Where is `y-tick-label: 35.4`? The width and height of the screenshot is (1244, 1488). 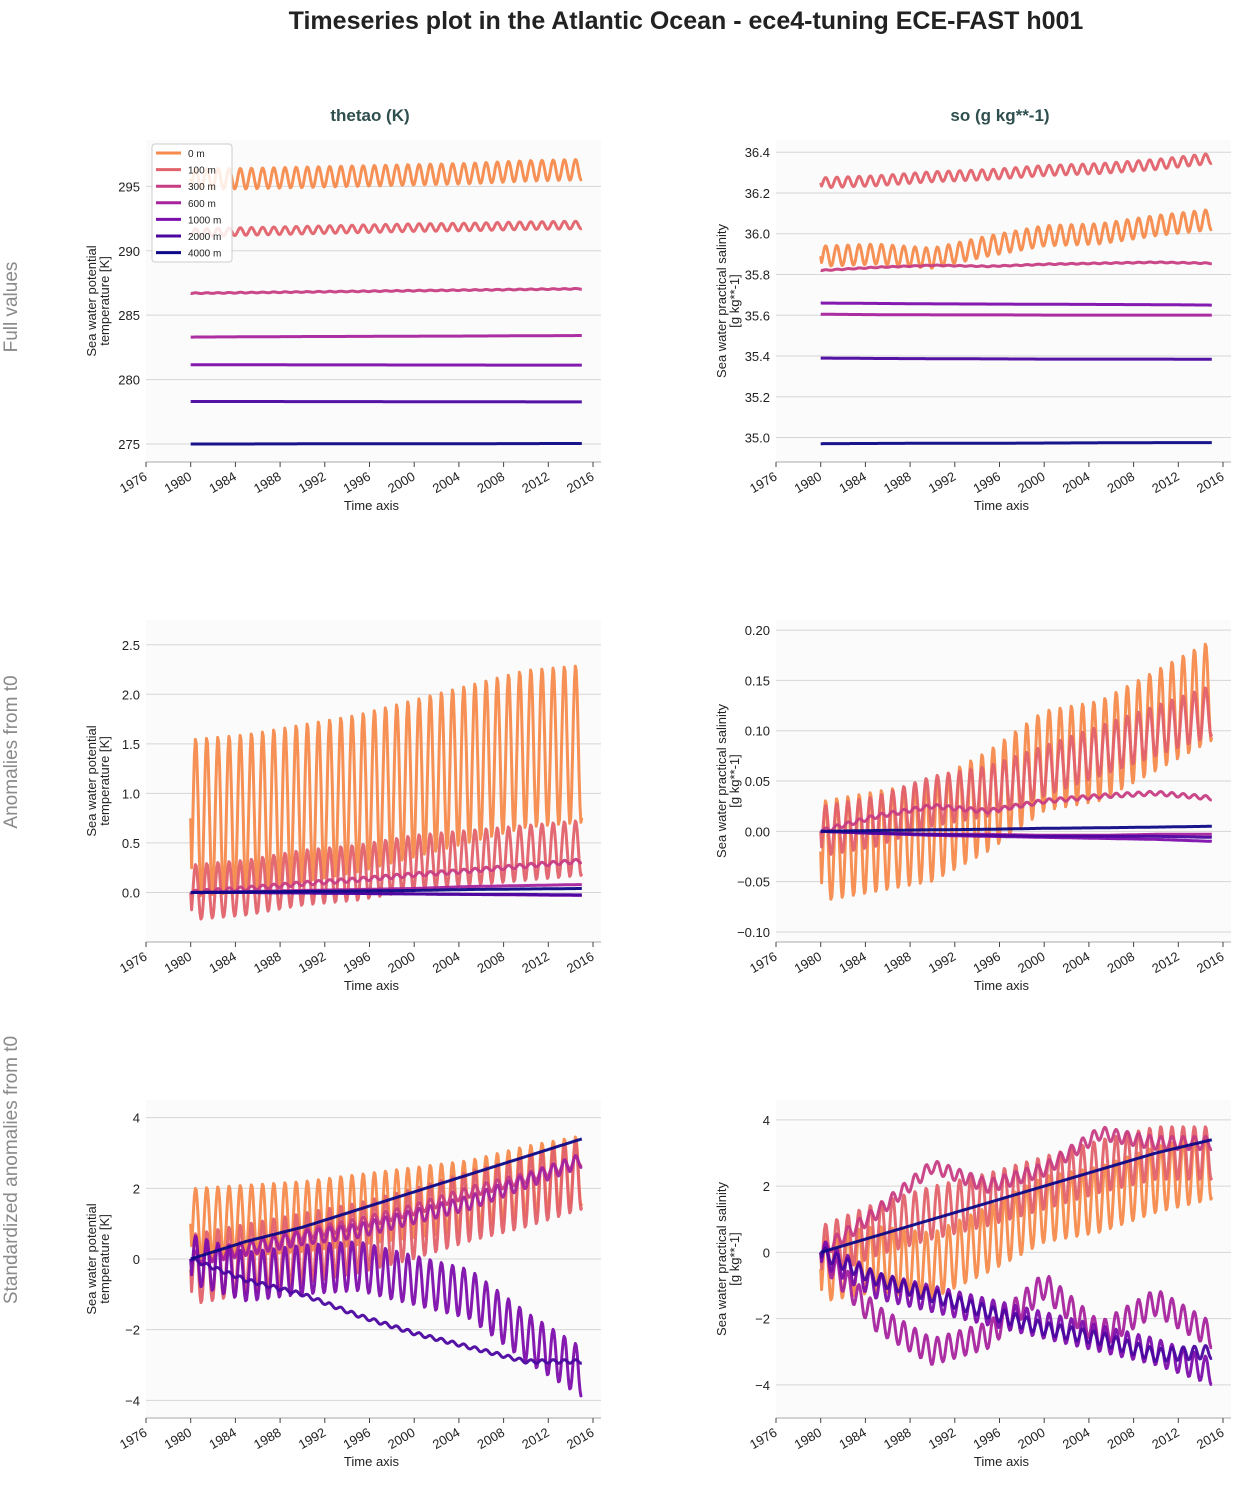
y-tick-label: 35.4 is located at coordinates (757, 356).